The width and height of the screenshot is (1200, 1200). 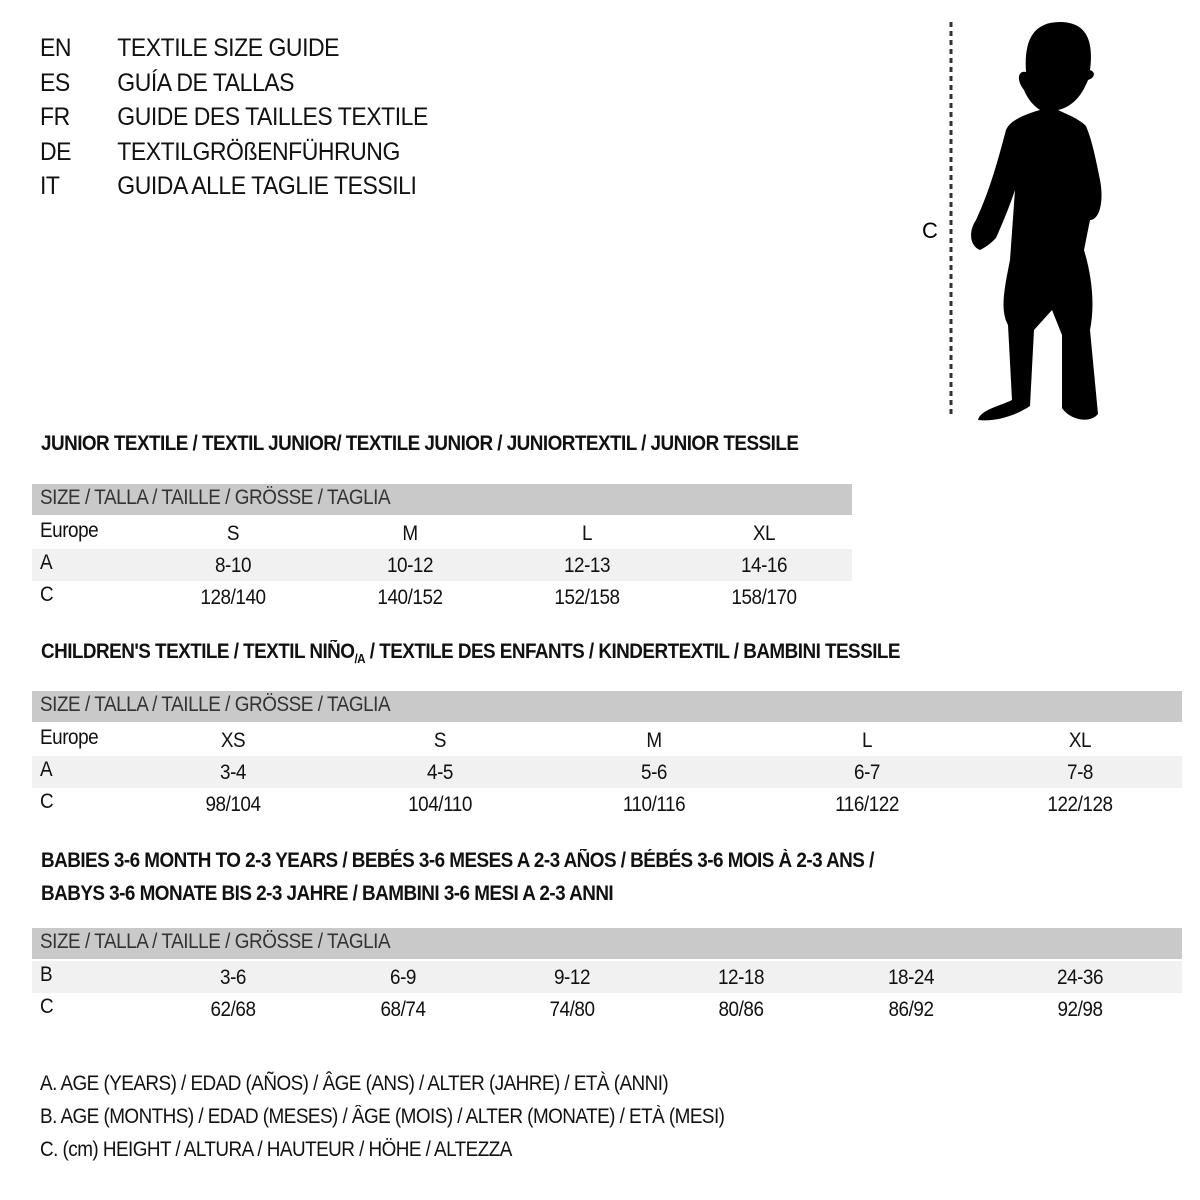 What do you see at coordinates (410, 565) in the screenshot?
I see `table-cell: 10-12` at bounding box center [410, 565].